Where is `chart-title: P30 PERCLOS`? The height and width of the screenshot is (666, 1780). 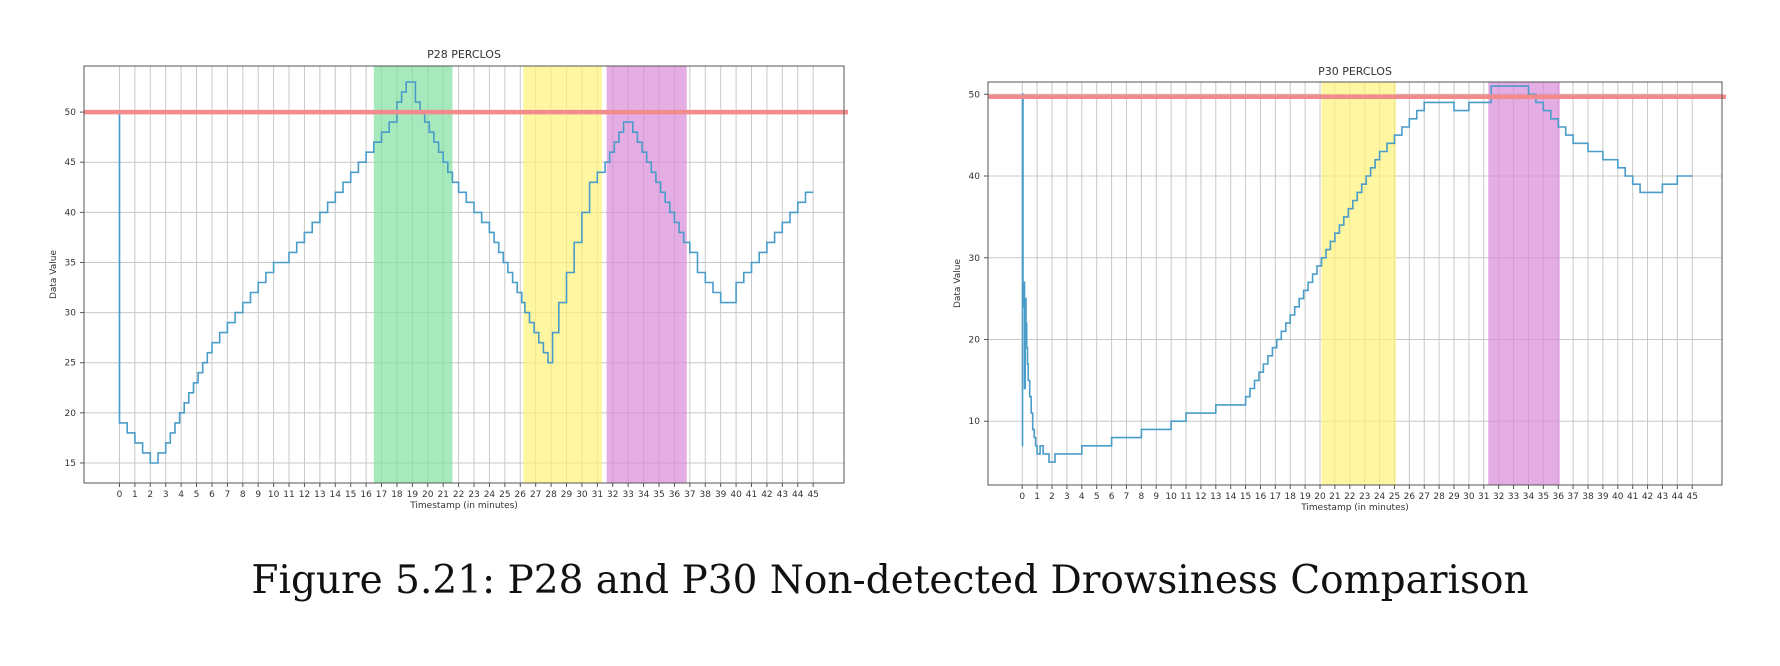 chart-title: P30 PERCLOS is located at coordinates (1355, 71).